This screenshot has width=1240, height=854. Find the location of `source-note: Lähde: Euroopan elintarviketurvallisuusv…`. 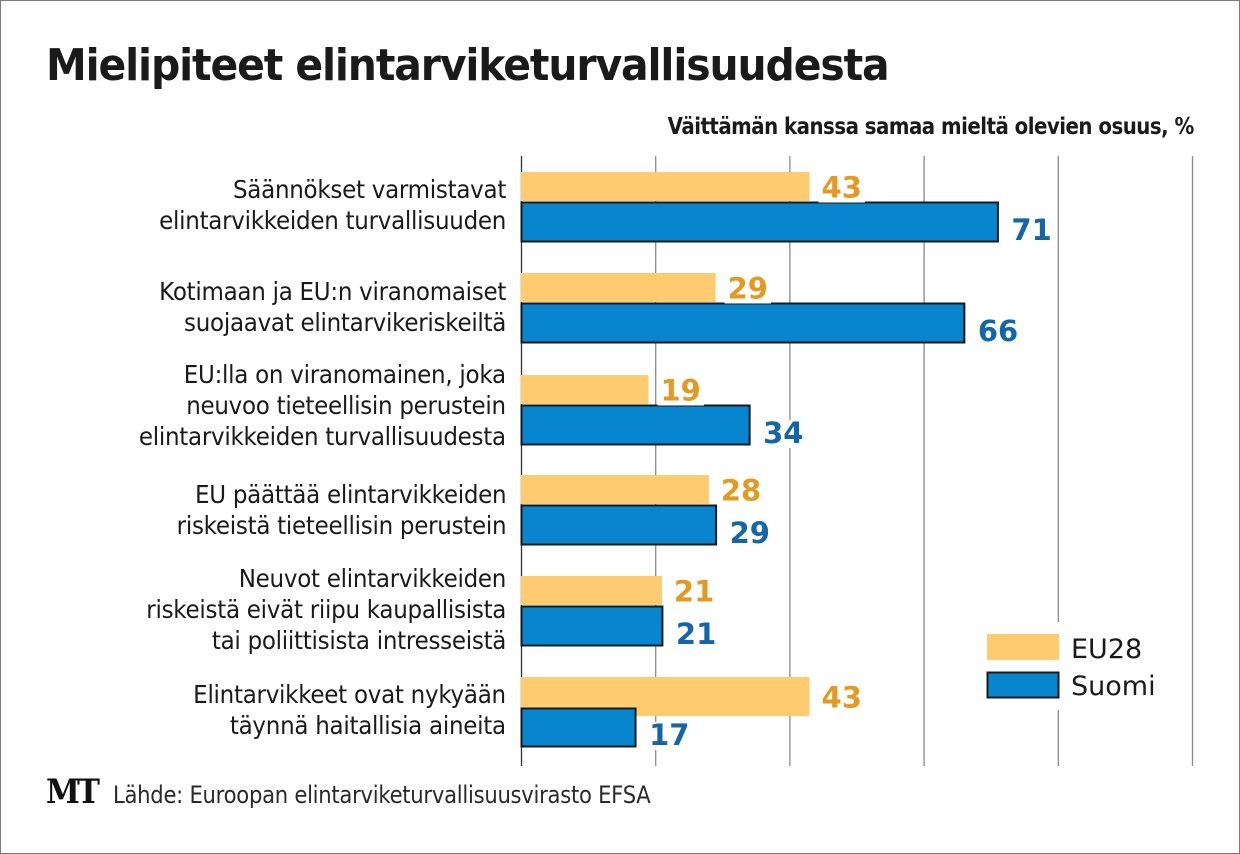

source-note: Lähde: Euroopan elintarviketurvallisuusv… is located at coordinates (381, 795).